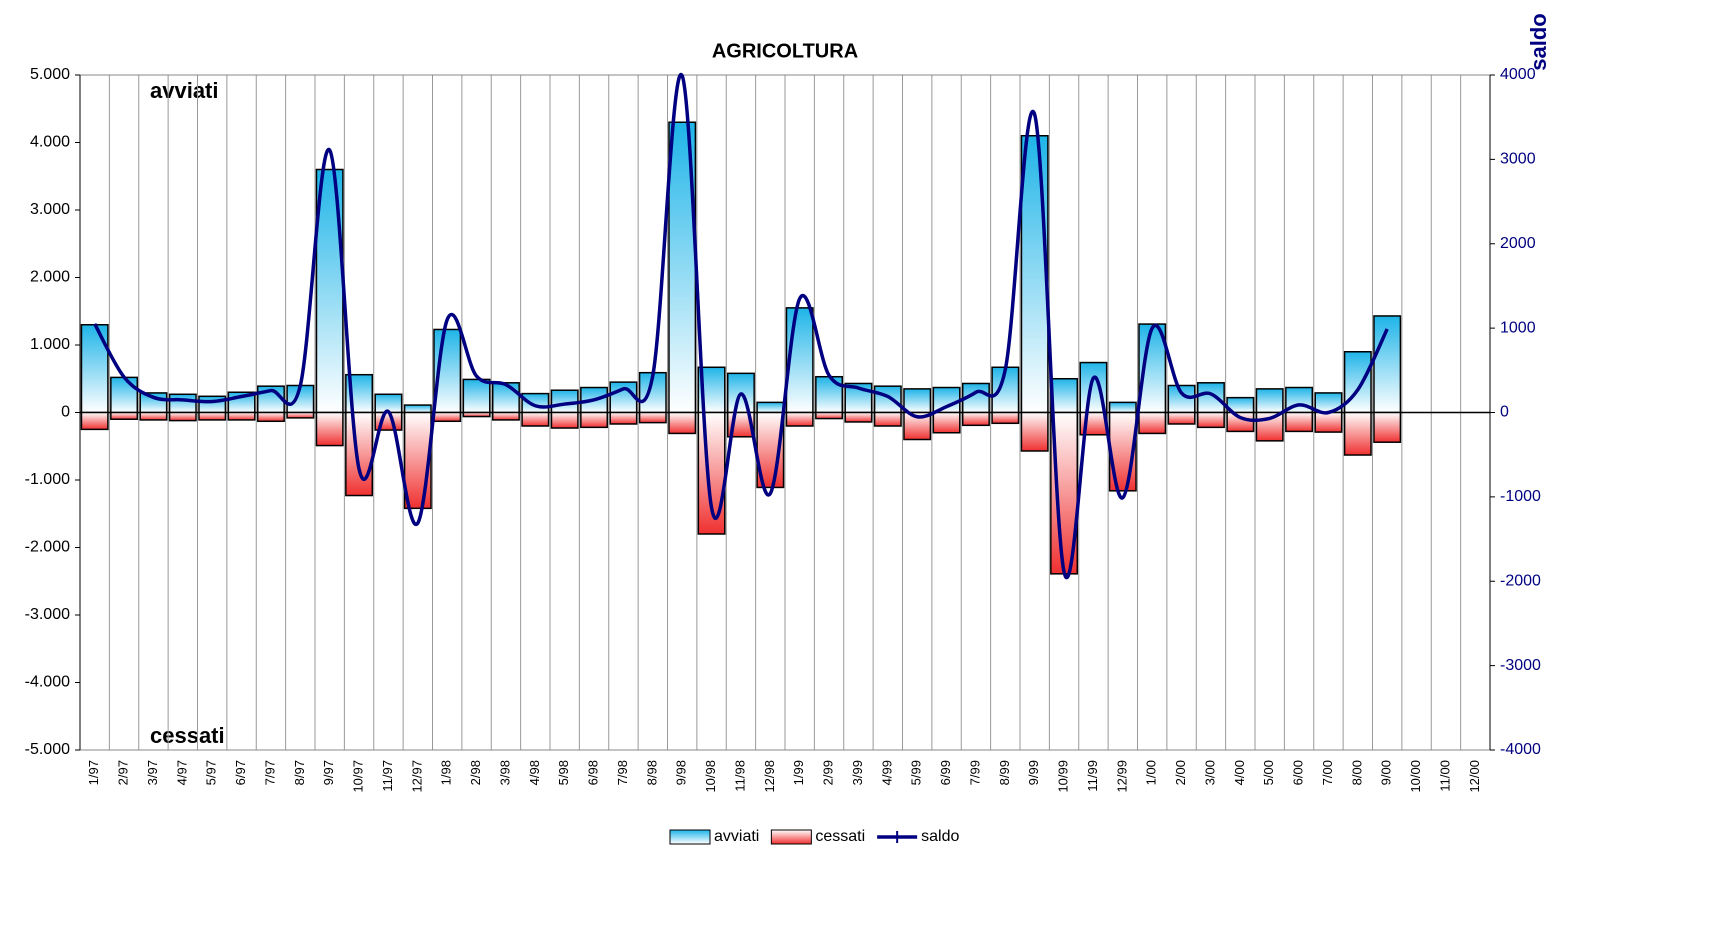 This screenshot has width=1717, height=936. What do you see at coordinates (1004, 772) in the screenshot?
I see `x-tick-label: 8/99` at bounding box center [1004, 772].